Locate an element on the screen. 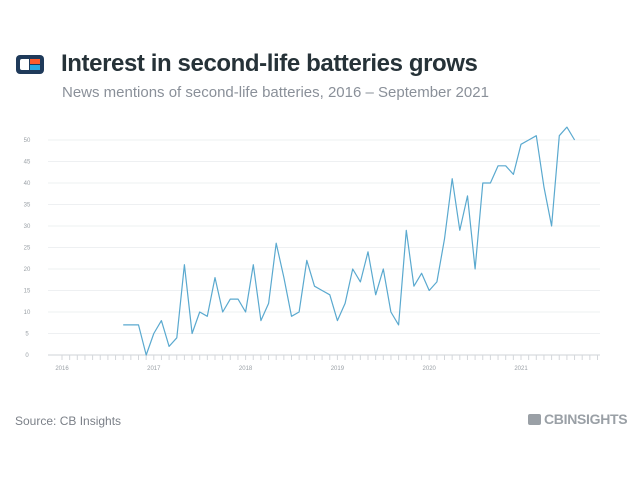 This screenshot has width=638, height=479. y-tick-label: 35 is located at coordinates (27, 206).